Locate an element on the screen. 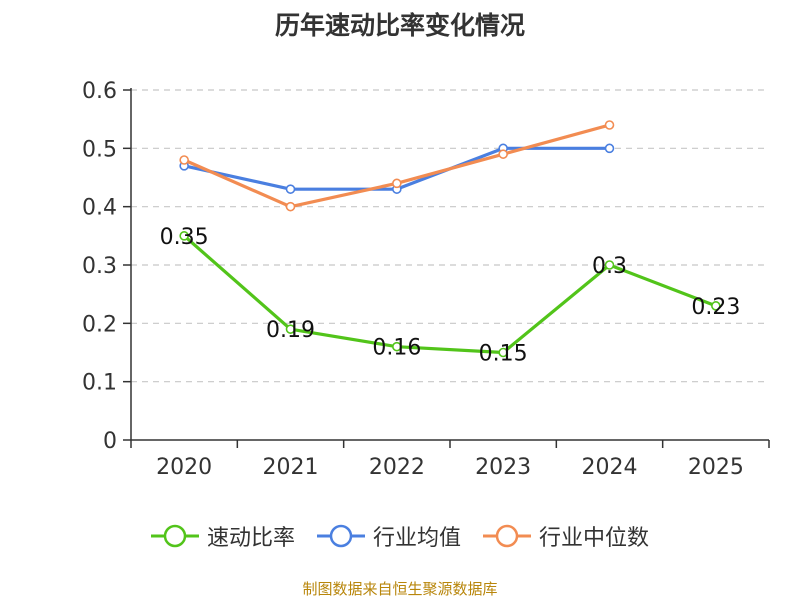  legend: 速动比率 行业均值 行业中位数 is located at coordinates (400, 536).